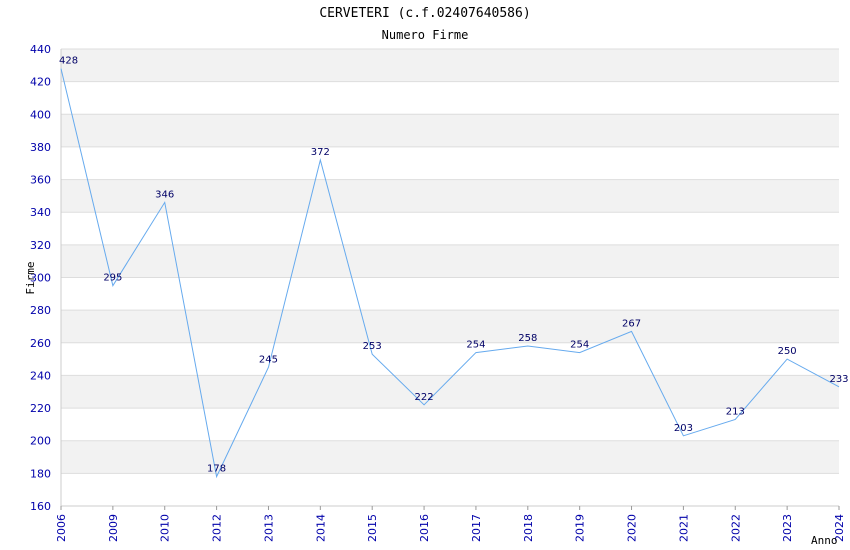  I want to click on data-label: 203, so click(683, 428).